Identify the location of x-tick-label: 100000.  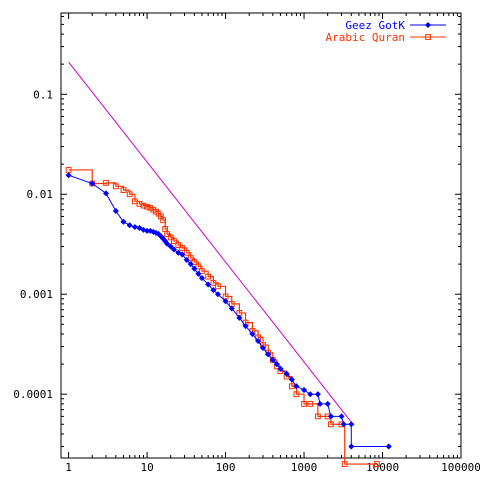
(460, 467).